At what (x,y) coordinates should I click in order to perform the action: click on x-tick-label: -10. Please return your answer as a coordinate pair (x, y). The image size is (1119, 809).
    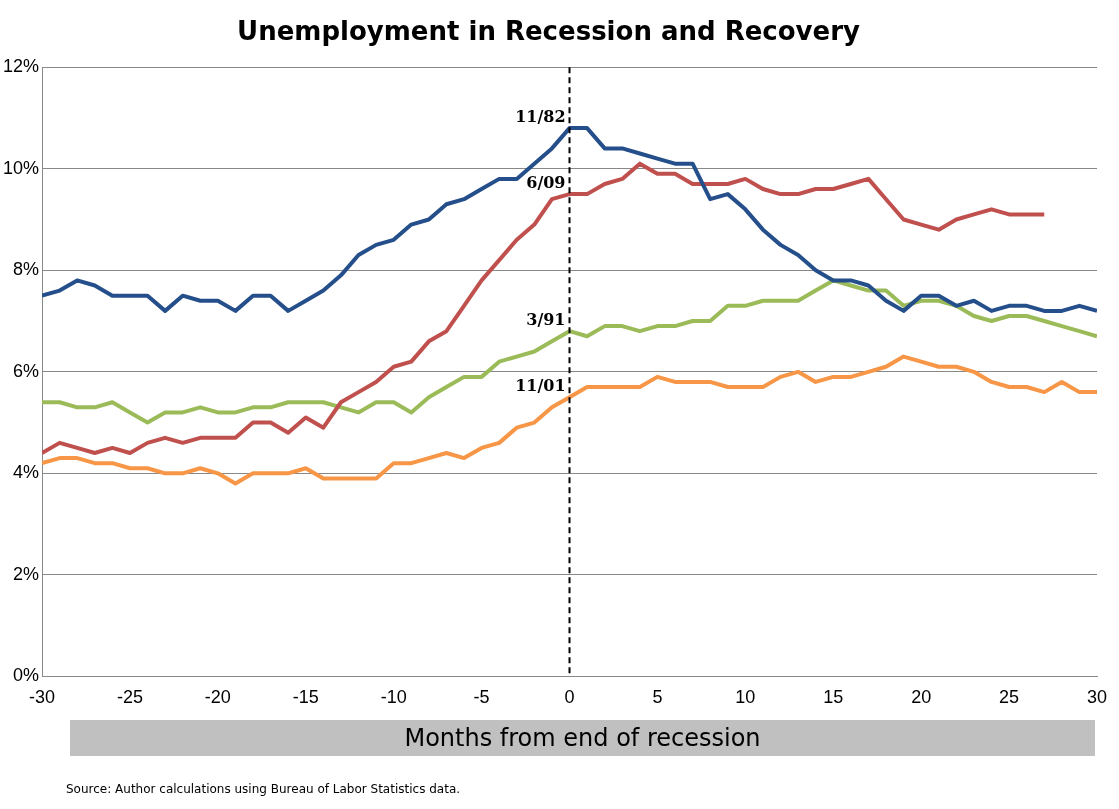
    Looking at the image, I should click on (393, 697).